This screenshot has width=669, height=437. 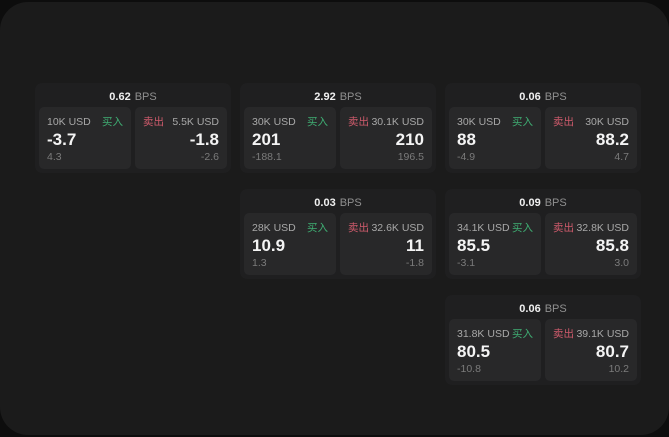 I want to click on sell-price: 88.2, so click(x=612, y=140).